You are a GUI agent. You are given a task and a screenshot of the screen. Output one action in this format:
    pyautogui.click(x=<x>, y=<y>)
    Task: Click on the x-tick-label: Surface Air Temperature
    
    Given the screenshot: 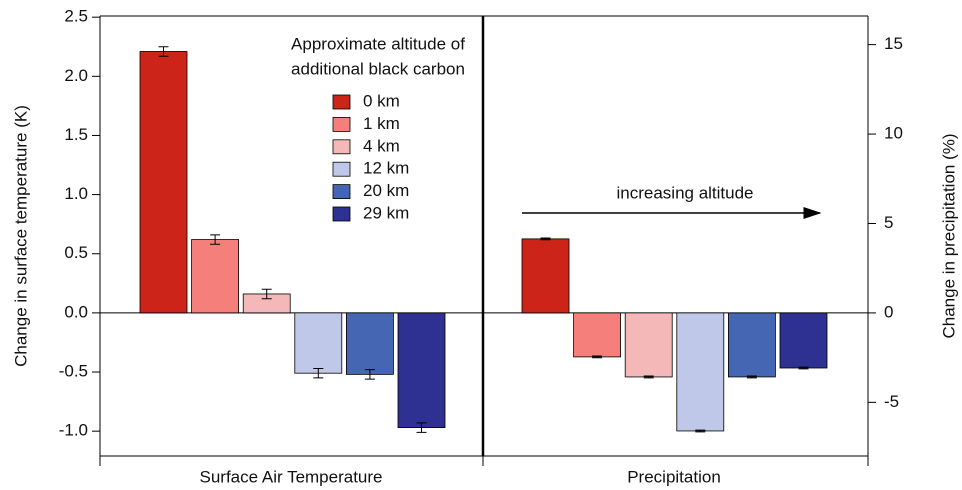 What is the action you would take?
    pyautogui.click(x=291, y=476)
    